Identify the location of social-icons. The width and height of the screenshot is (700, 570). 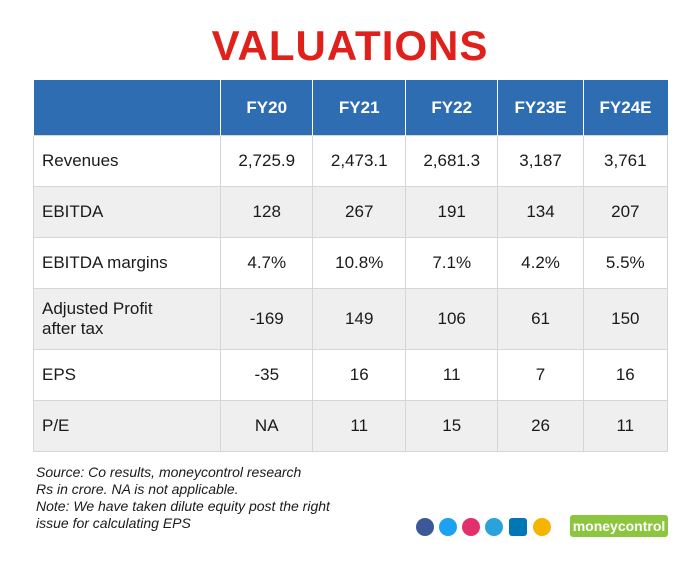
(483, 527).